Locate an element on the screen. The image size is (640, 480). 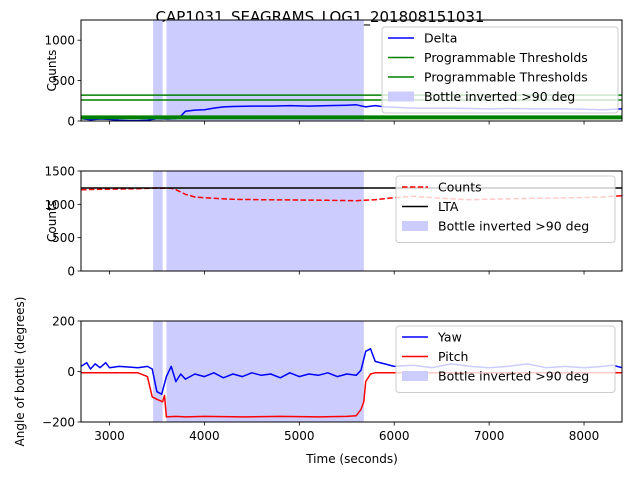
legend: Counts LTA Bottle inverted >90 deg is located at coordinates (505, 209).